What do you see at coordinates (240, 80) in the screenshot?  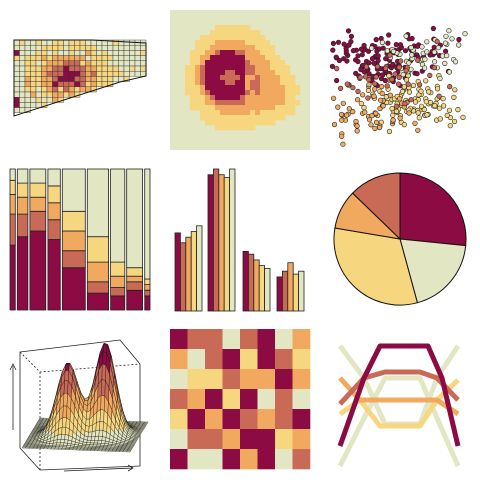 I see `density-raster-panel` at bounding box center [240, 80].